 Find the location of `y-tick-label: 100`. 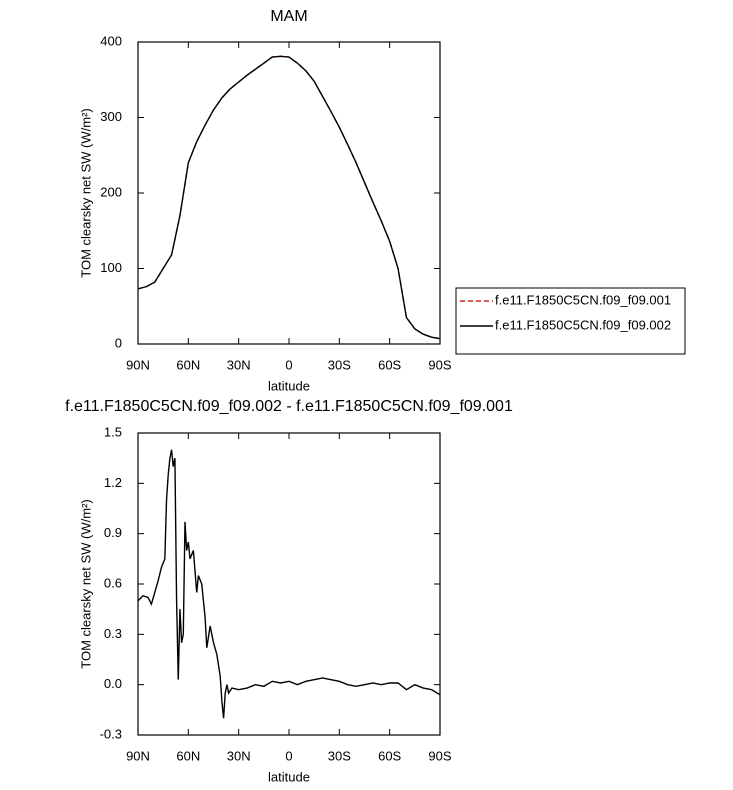

y-tick-label: 100 is located at coordinates (111, 267).